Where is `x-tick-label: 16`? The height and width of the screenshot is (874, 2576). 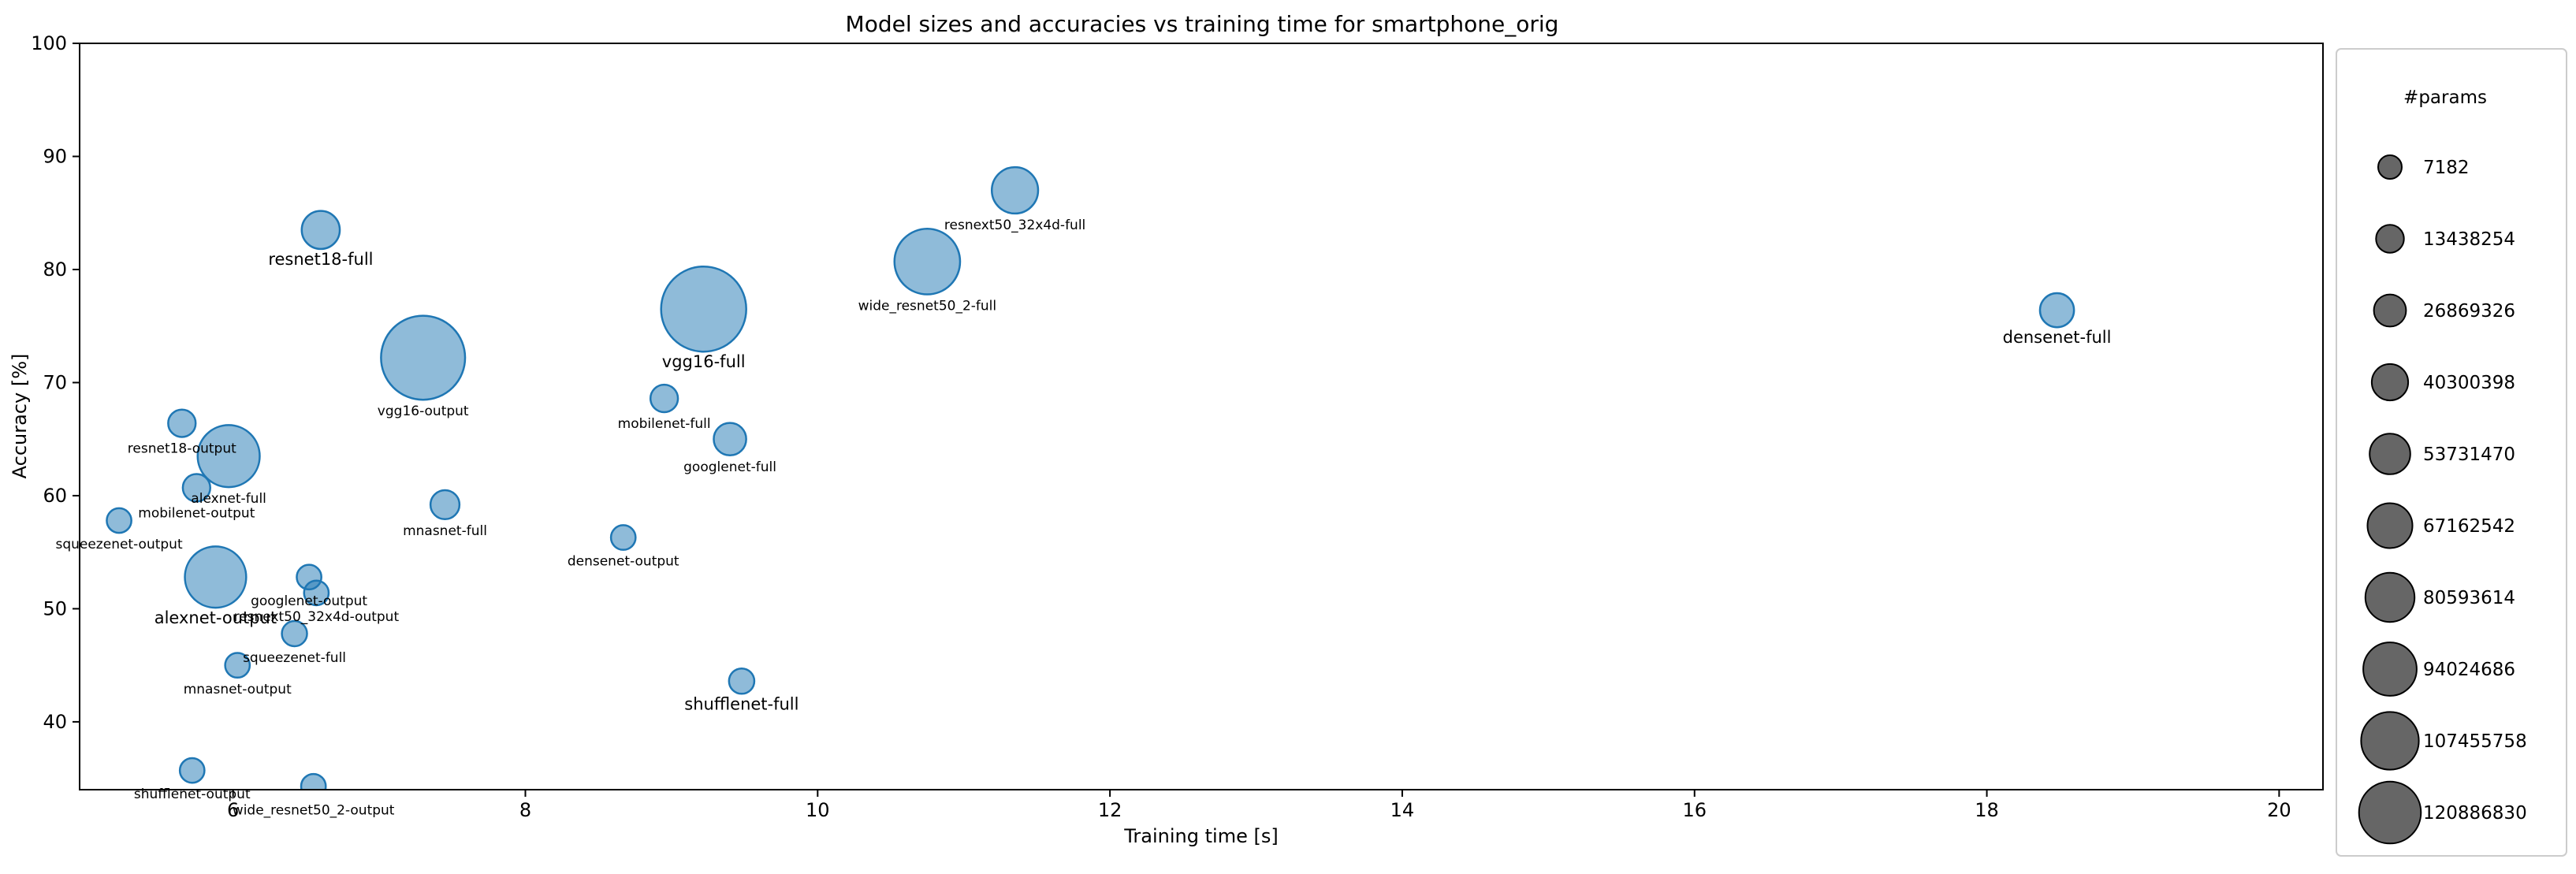
x-tick-label: 16 is located at coordinates (1694, 810).